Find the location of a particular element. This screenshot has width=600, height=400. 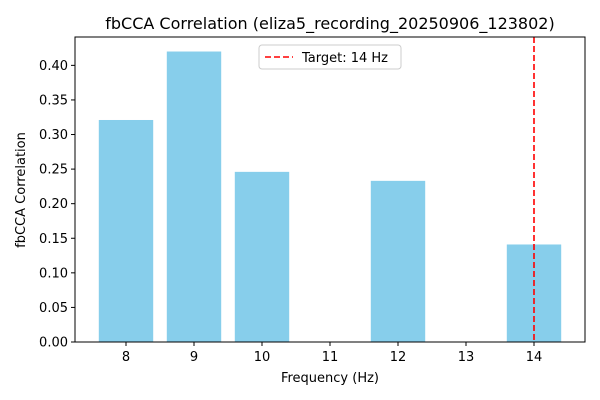

y-tick-label-1: 0.05 is located at coordinates (53, 308).